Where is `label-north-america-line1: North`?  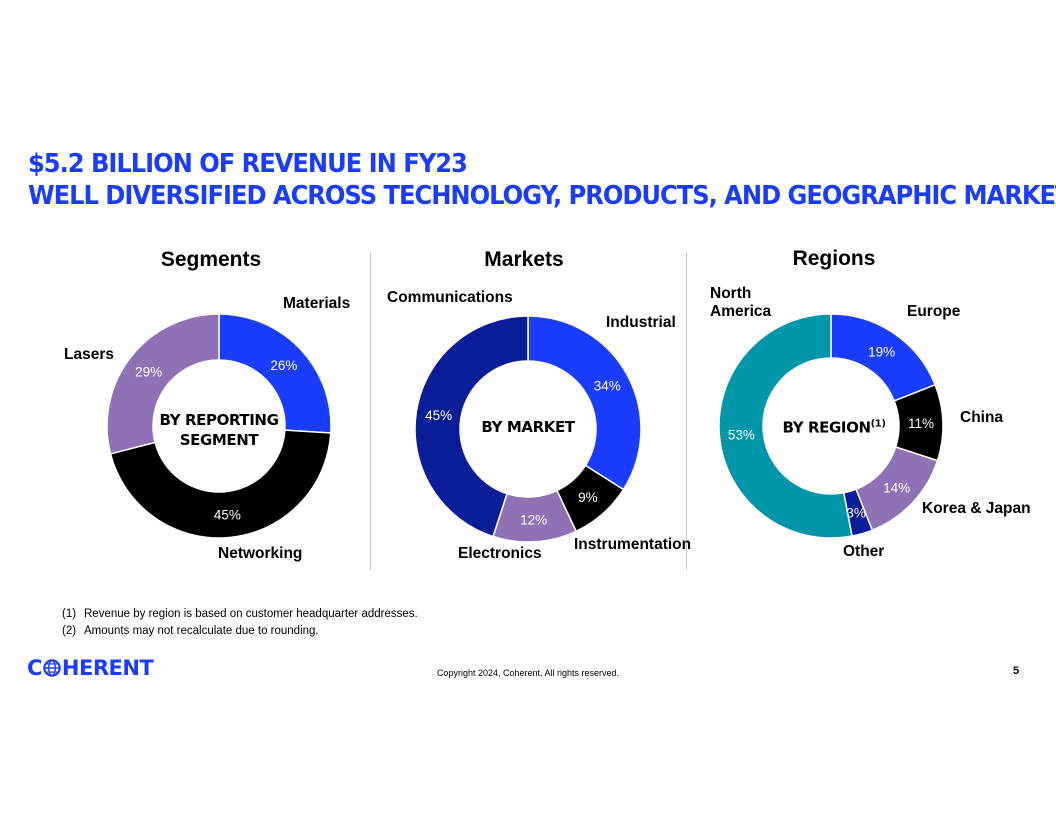 label-north-america-line1: North is located at coordinates (731, 293).